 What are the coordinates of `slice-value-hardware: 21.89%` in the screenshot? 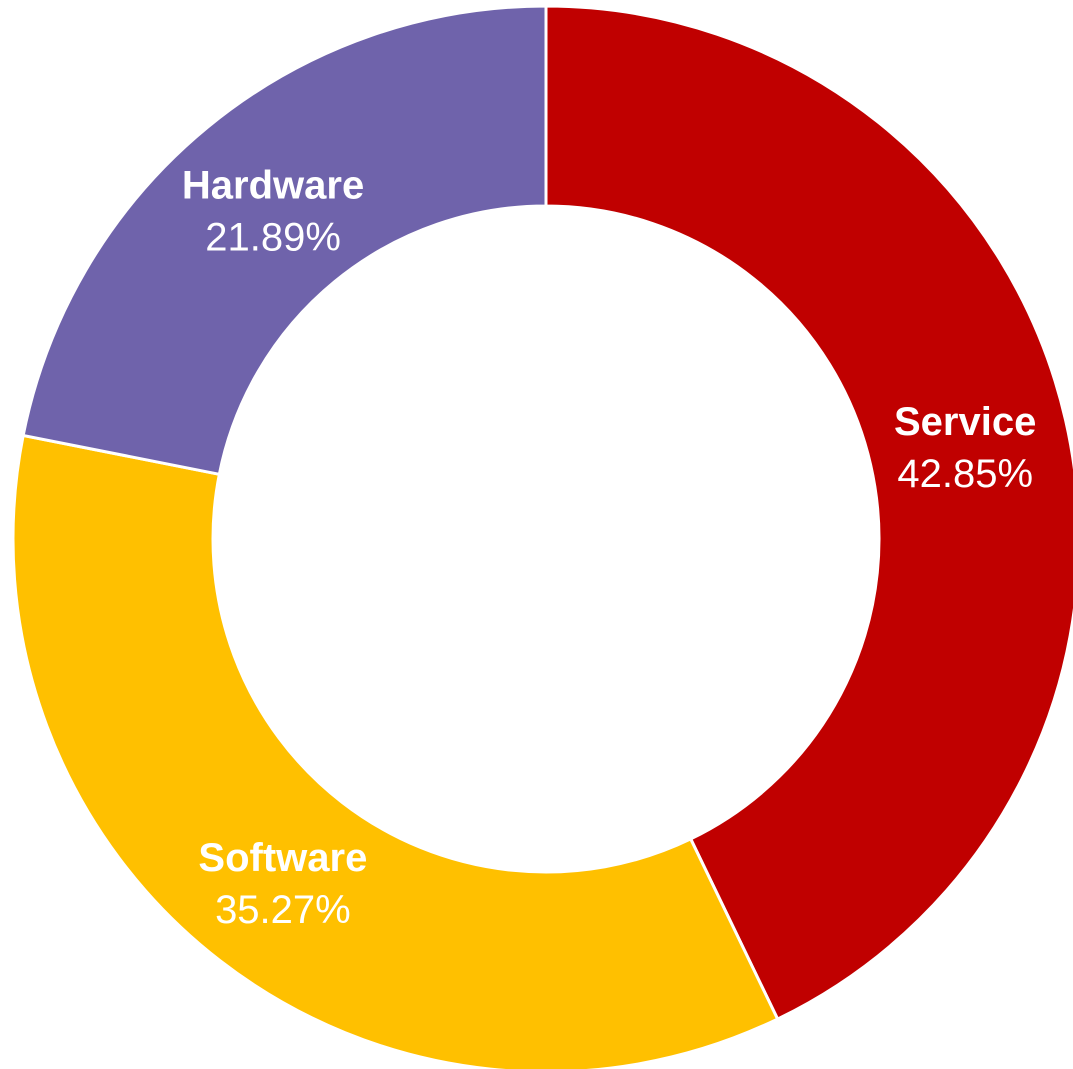 It's located at (273, 238).